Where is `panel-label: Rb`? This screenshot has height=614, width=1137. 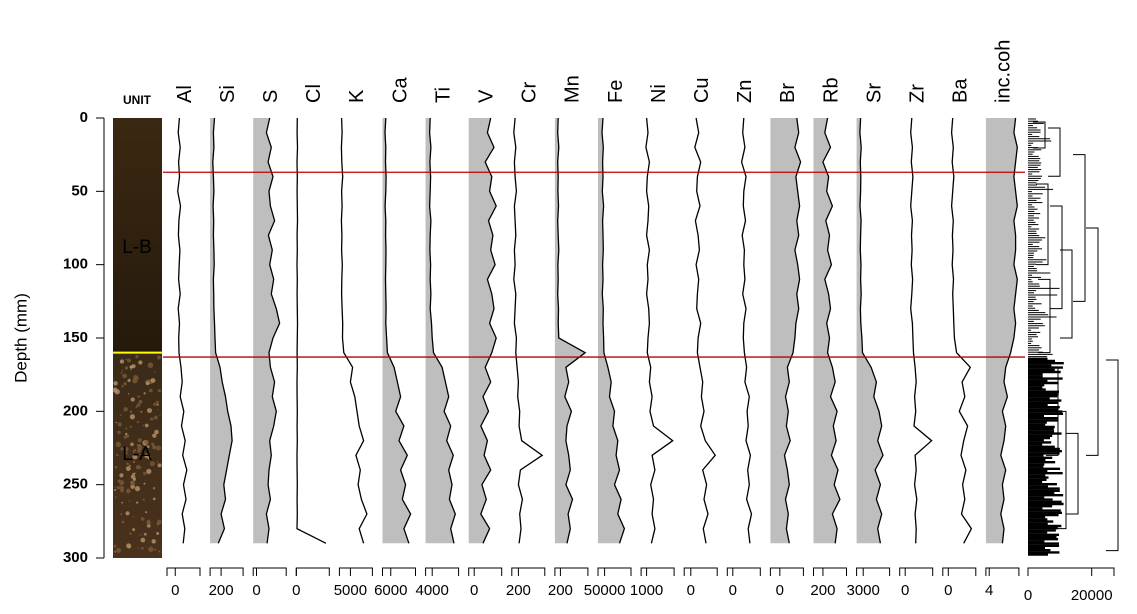
panel-label: Rb is located at coordinates (831, 90).